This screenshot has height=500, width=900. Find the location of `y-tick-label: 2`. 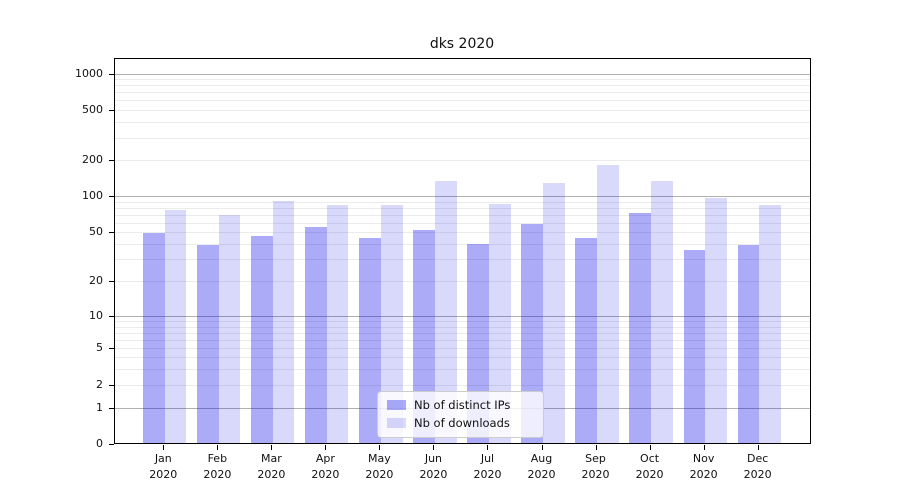

y-tick-label: 2 is located at coordinates (99, 384).